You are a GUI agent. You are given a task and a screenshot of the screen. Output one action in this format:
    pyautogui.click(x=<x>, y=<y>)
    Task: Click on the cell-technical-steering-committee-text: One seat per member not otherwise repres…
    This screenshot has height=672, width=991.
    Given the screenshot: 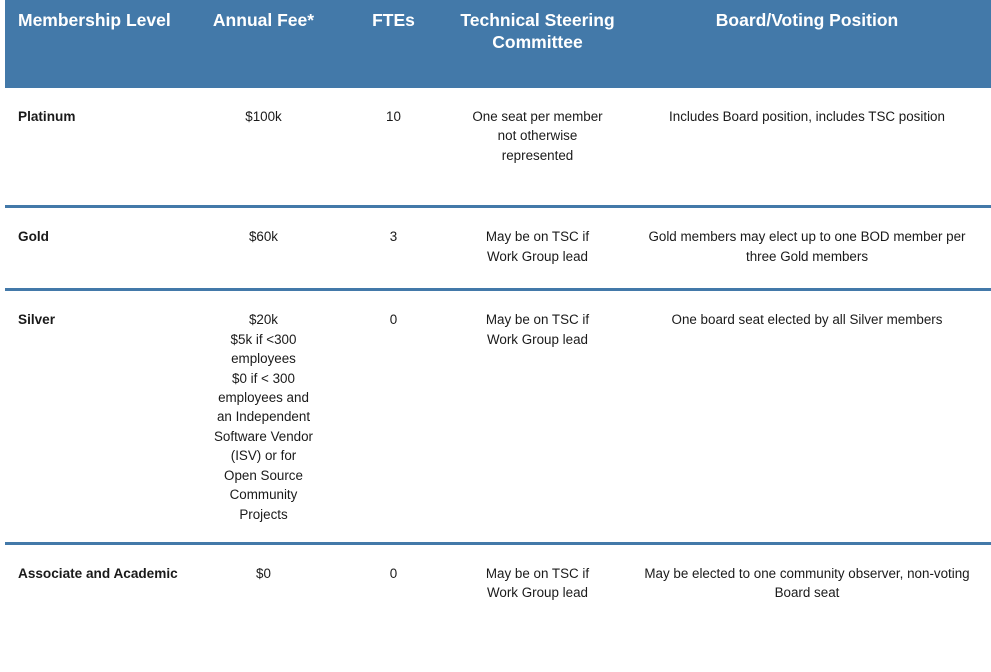 What is the action you would take?
    pyautogui.click(x=537, y=136)
    